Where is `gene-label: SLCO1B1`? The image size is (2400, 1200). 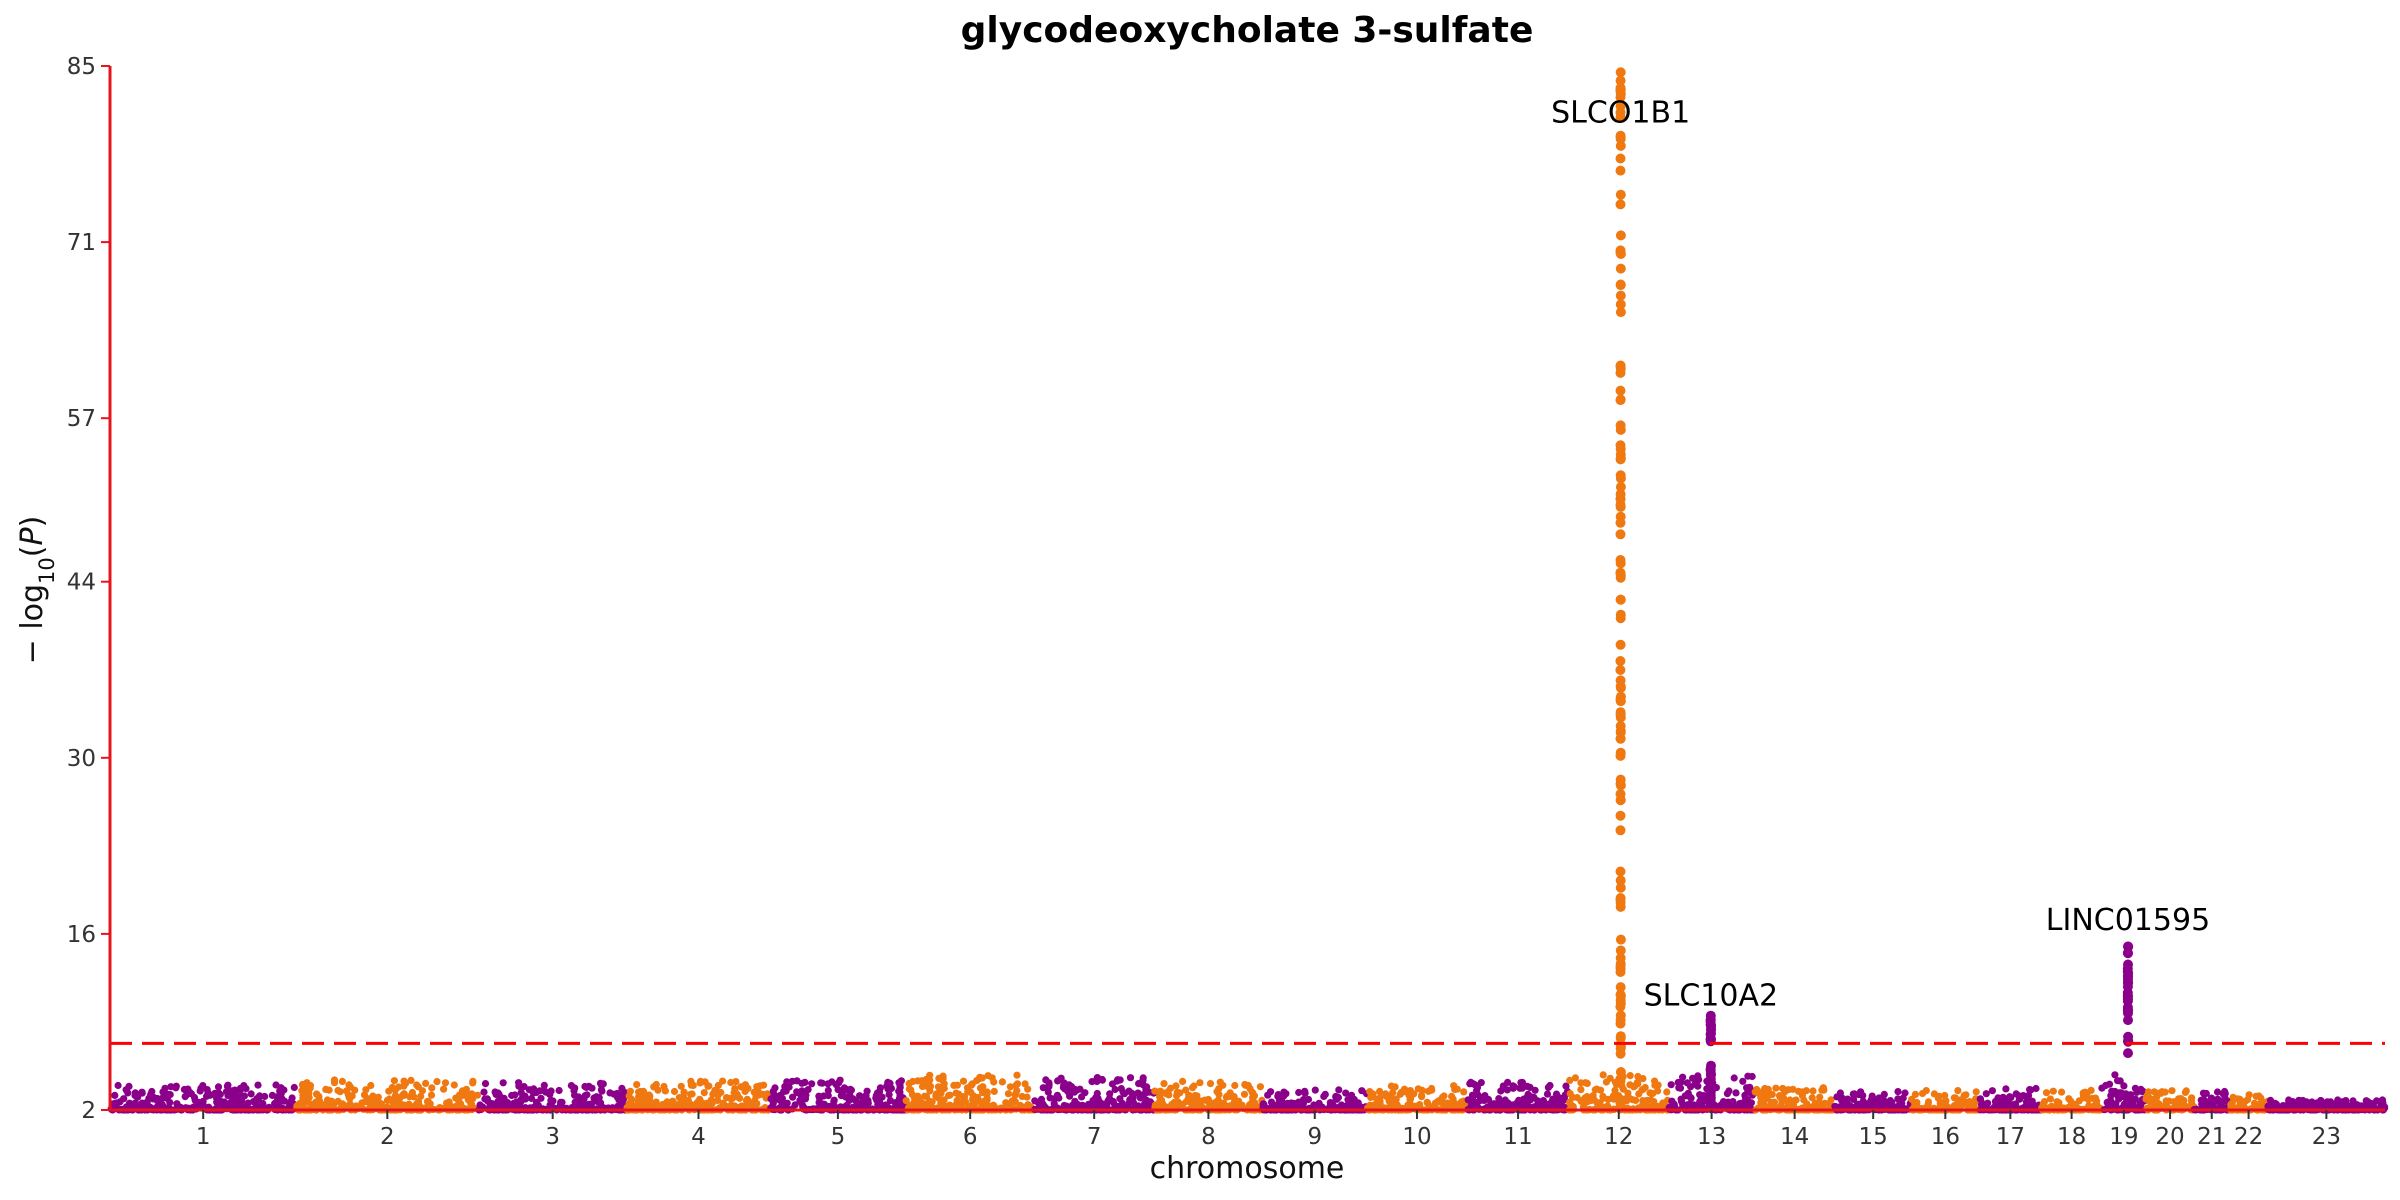 gene-label: SLCO1B1 is located at coordinates (1620, 113).